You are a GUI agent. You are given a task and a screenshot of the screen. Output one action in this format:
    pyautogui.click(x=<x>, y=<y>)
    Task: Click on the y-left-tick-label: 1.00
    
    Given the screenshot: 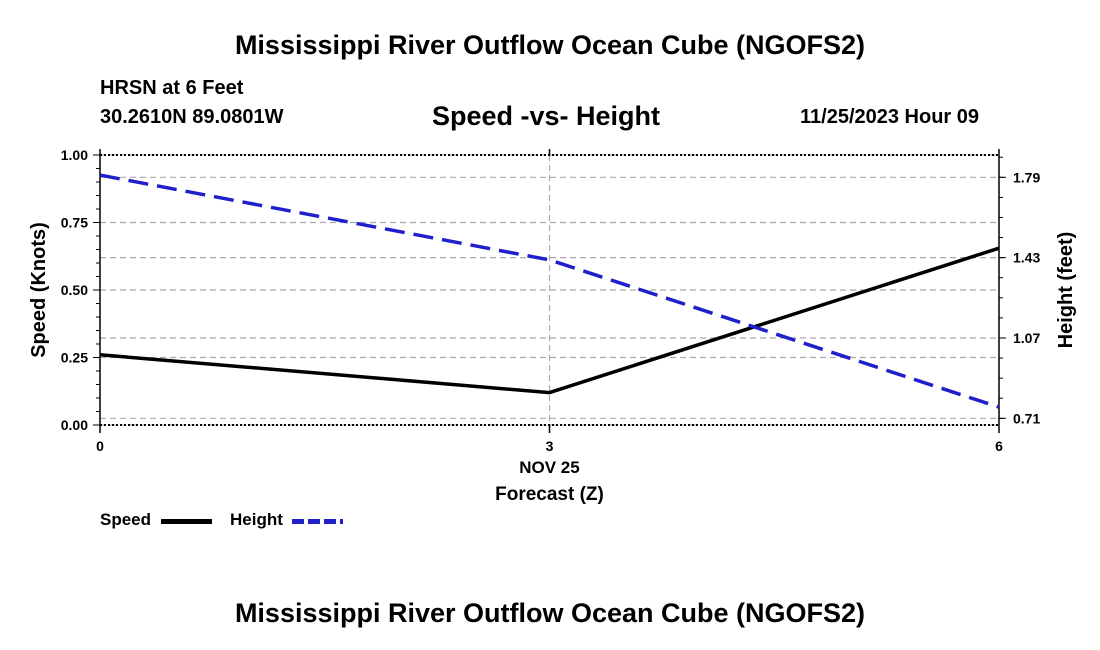 What is the action you would take?
    pyautogui.click(x=74, y=155)
    